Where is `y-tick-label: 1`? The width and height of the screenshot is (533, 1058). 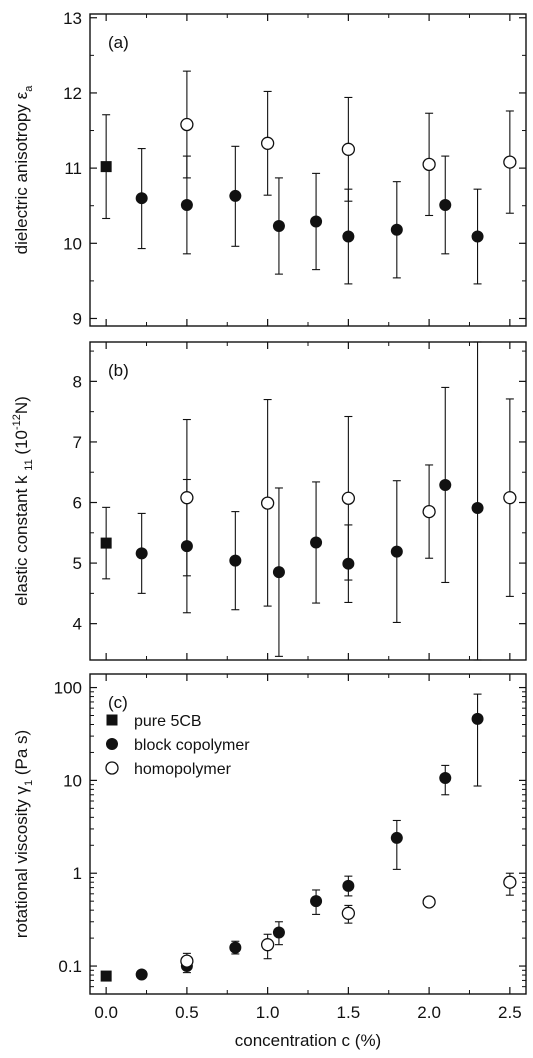
y-tick-label: 1 is located at coordinates (77, 873).